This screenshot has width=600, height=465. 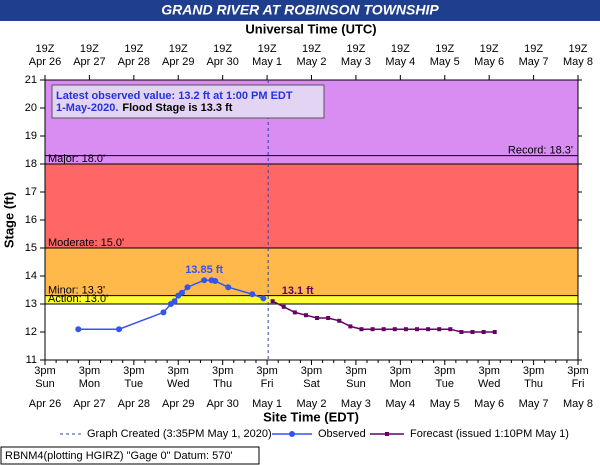 I want to click on x-weekday-label: Sat, so click(x=311, y=384).